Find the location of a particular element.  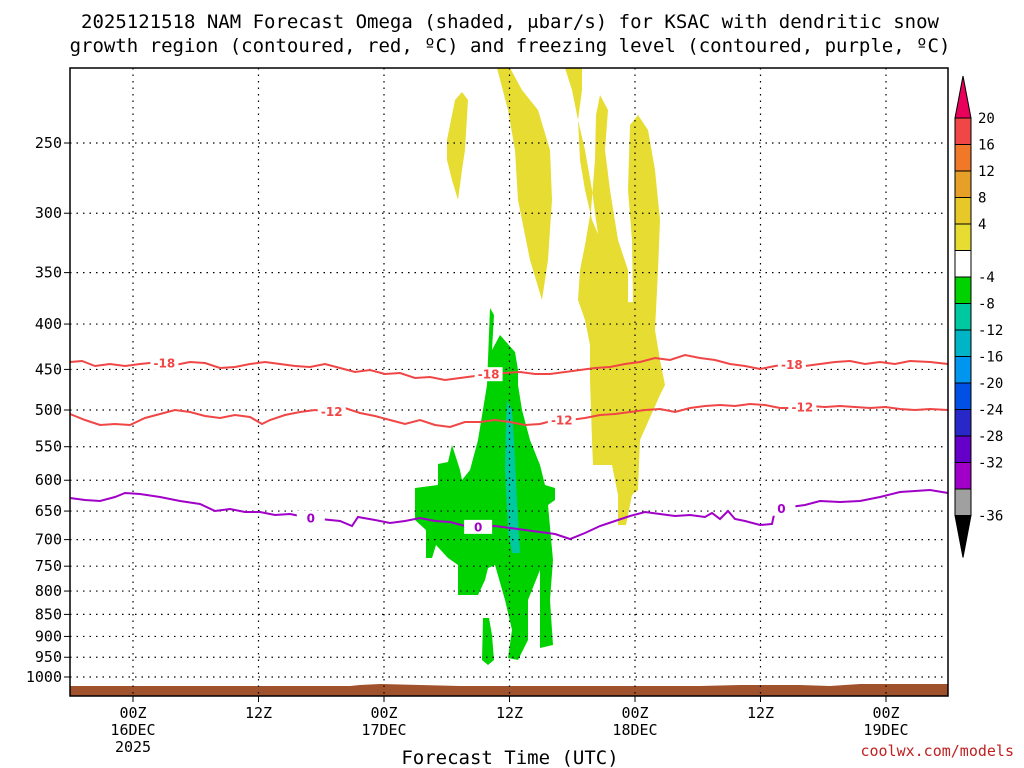

omega-negative-area is located at coordinates (485, 486).